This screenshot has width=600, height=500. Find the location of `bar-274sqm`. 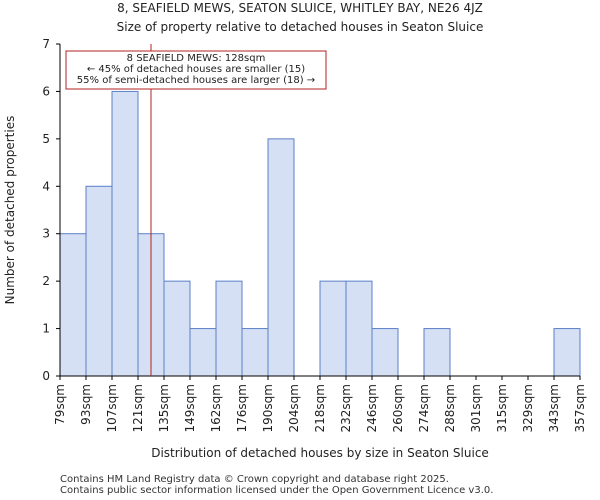

bar-274sqm is located at coordinates (437, 352).